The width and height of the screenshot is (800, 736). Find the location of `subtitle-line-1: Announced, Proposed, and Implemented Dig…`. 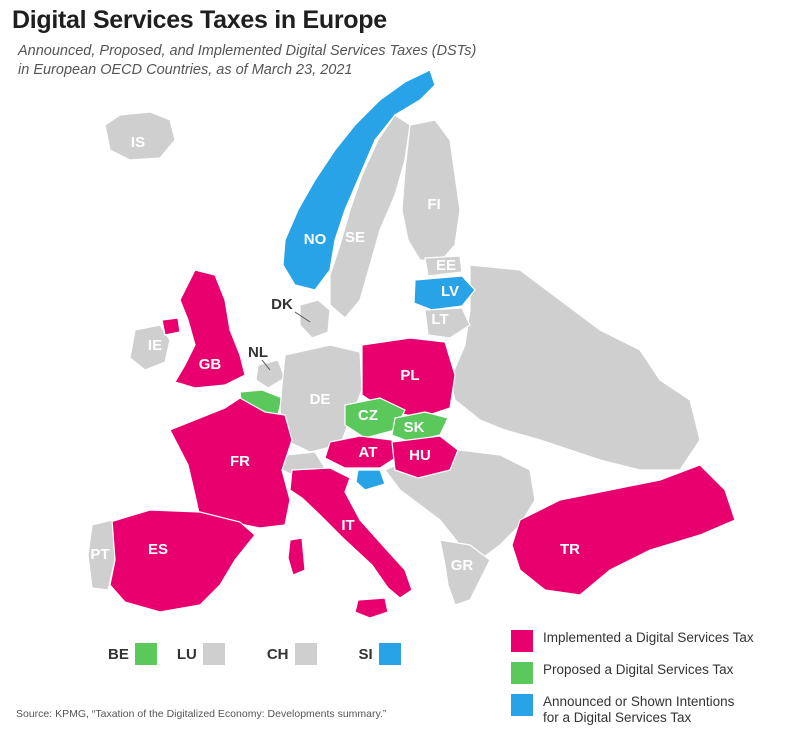

subtitle-line-1: Announced, Proposed, and Implemented Dig… is located at coordinates (247, 51).